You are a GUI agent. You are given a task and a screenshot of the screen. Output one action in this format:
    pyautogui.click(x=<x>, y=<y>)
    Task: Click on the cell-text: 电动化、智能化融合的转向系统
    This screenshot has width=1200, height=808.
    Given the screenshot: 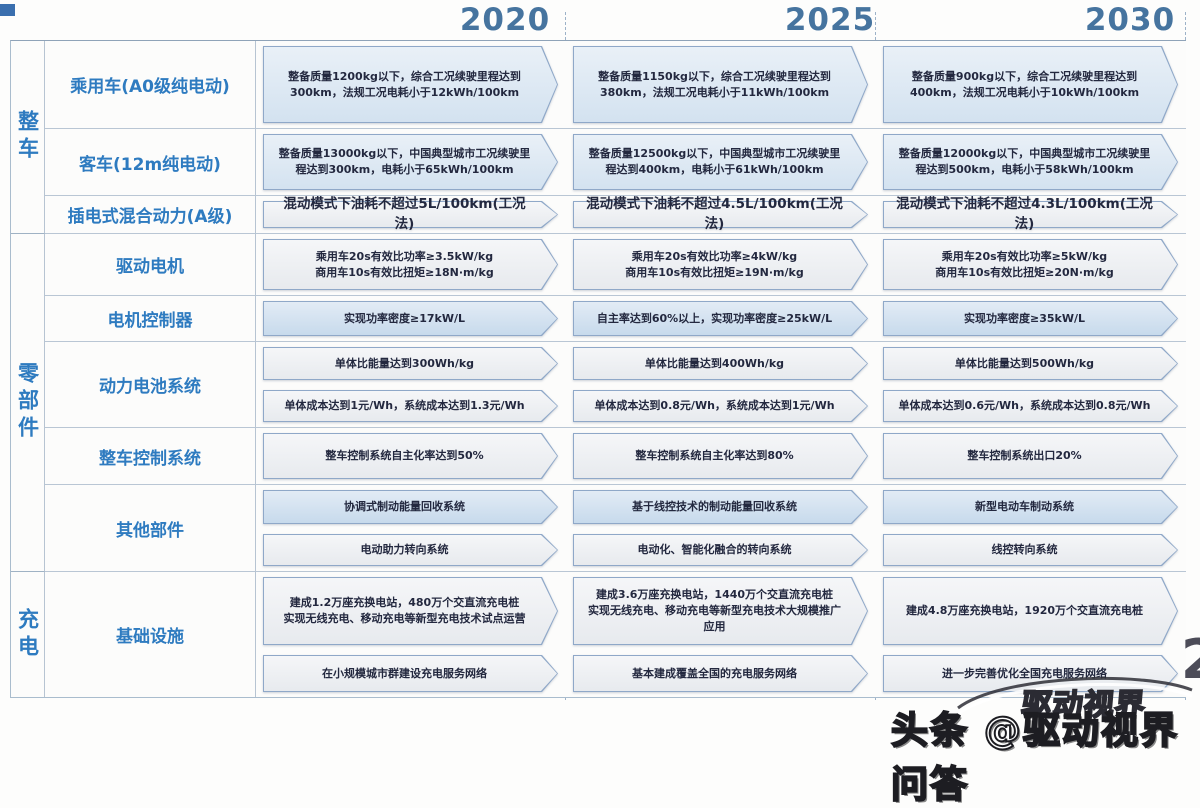 What is the action you would take?
    pyautogui.click(x=714, y=550)
    